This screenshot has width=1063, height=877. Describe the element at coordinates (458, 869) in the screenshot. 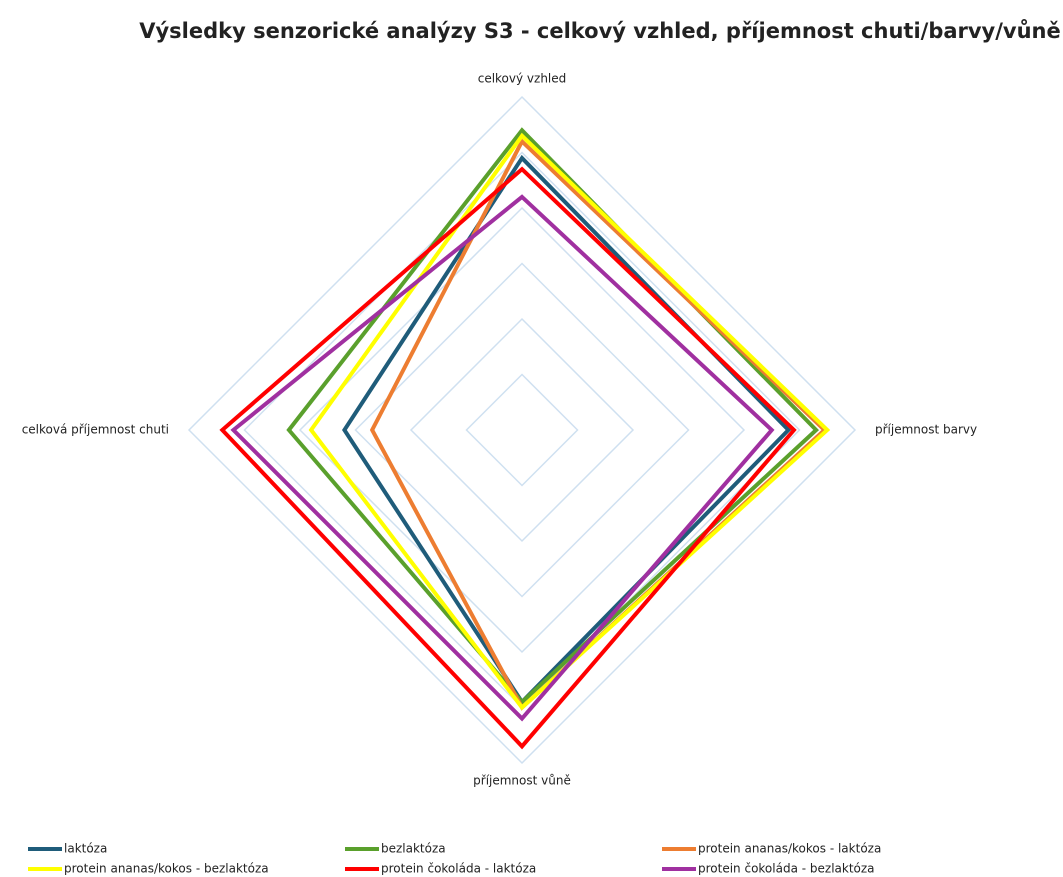

I see `legend-label: protein čokoláda - laktóza` at that location.